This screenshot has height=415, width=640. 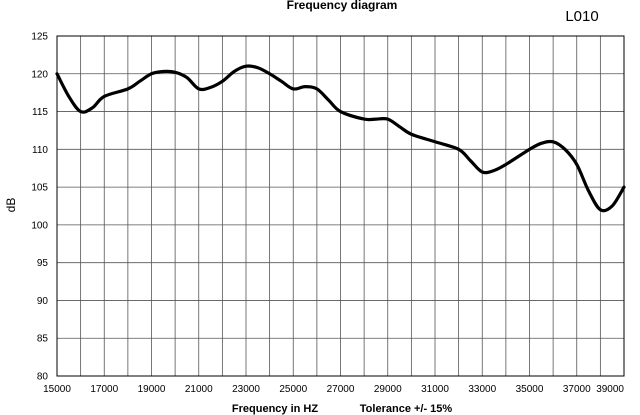 I want to click on y-tick-label: 100, so click(x=39, y=225).